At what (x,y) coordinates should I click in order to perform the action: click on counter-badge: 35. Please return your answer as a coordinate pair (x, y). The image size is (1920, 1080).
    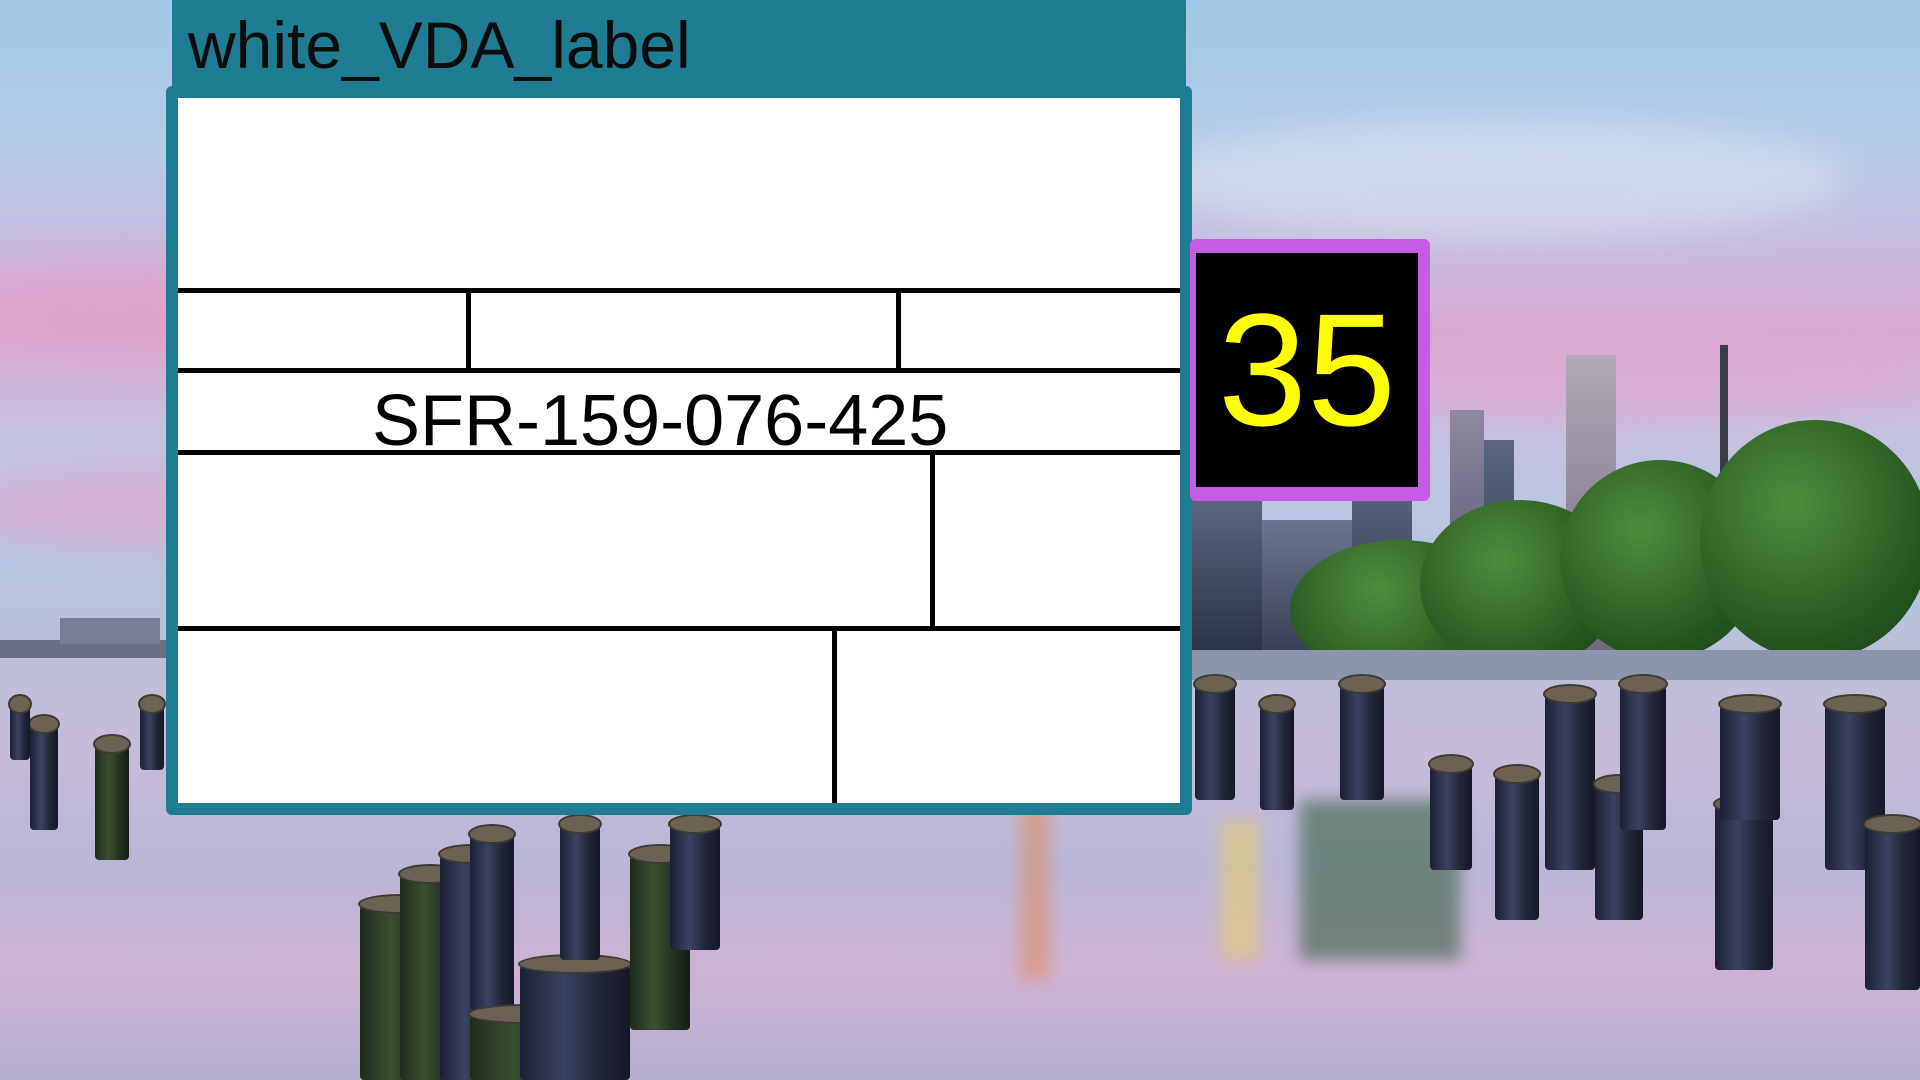
    Looking at the image, I should click on (1310, 370).